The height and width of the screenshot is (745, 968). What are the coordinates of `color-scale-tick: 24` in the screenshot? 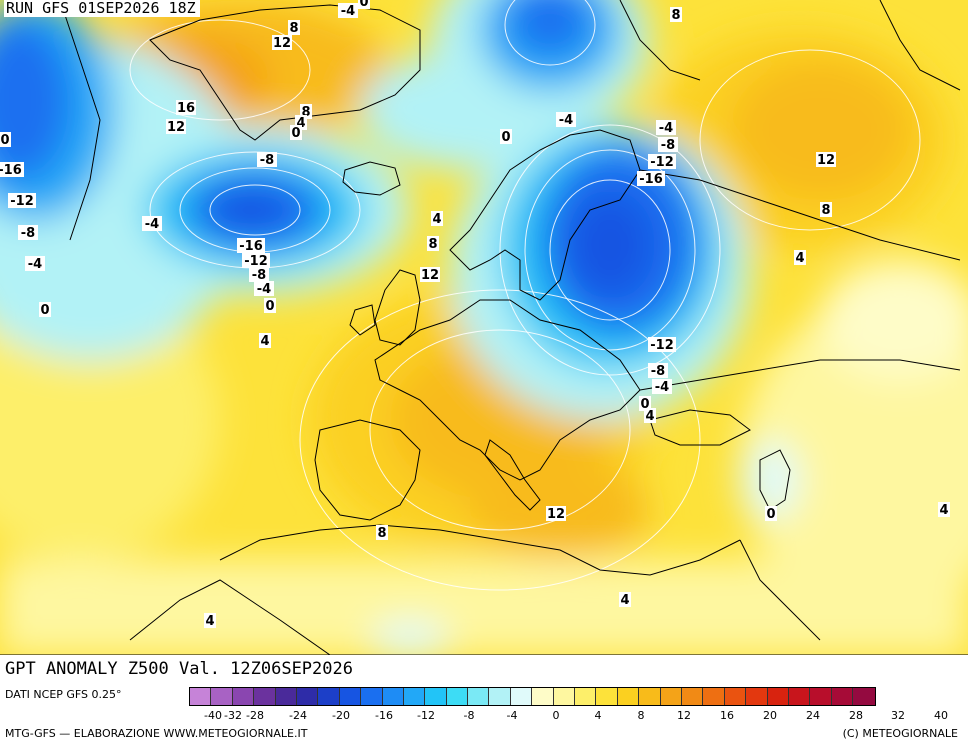 It's located at (813, 715).